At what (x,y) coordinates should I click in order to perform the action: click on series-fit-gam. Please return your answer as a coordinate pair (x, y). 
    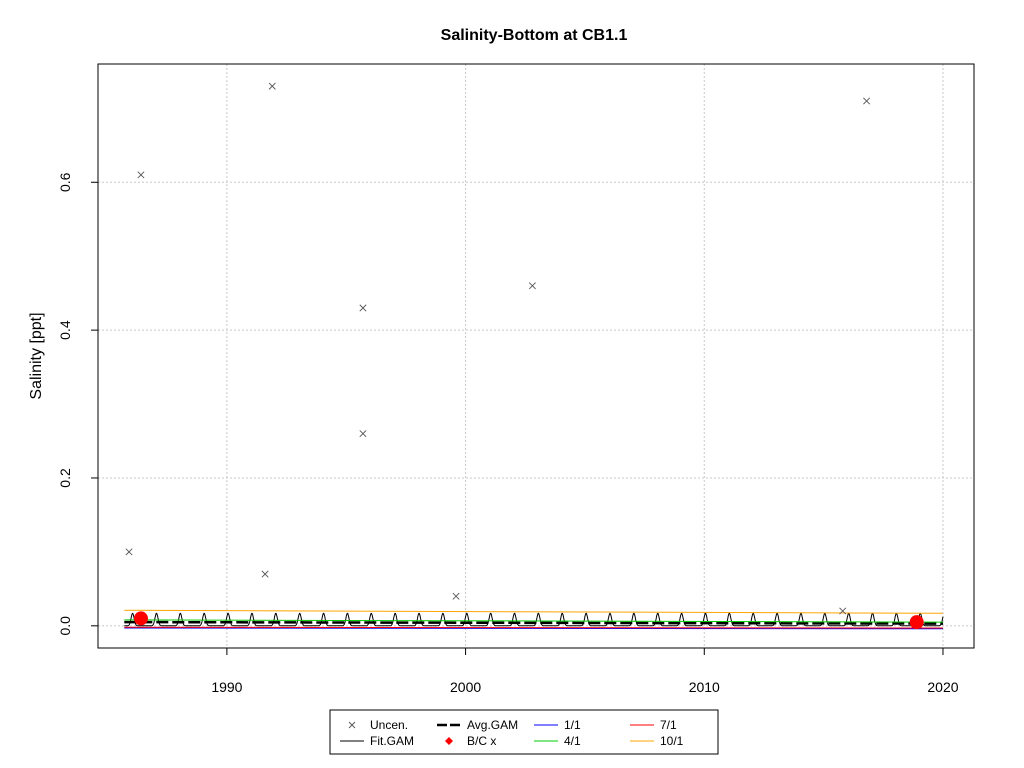
    Looking at the image, I should click on (534, 619).